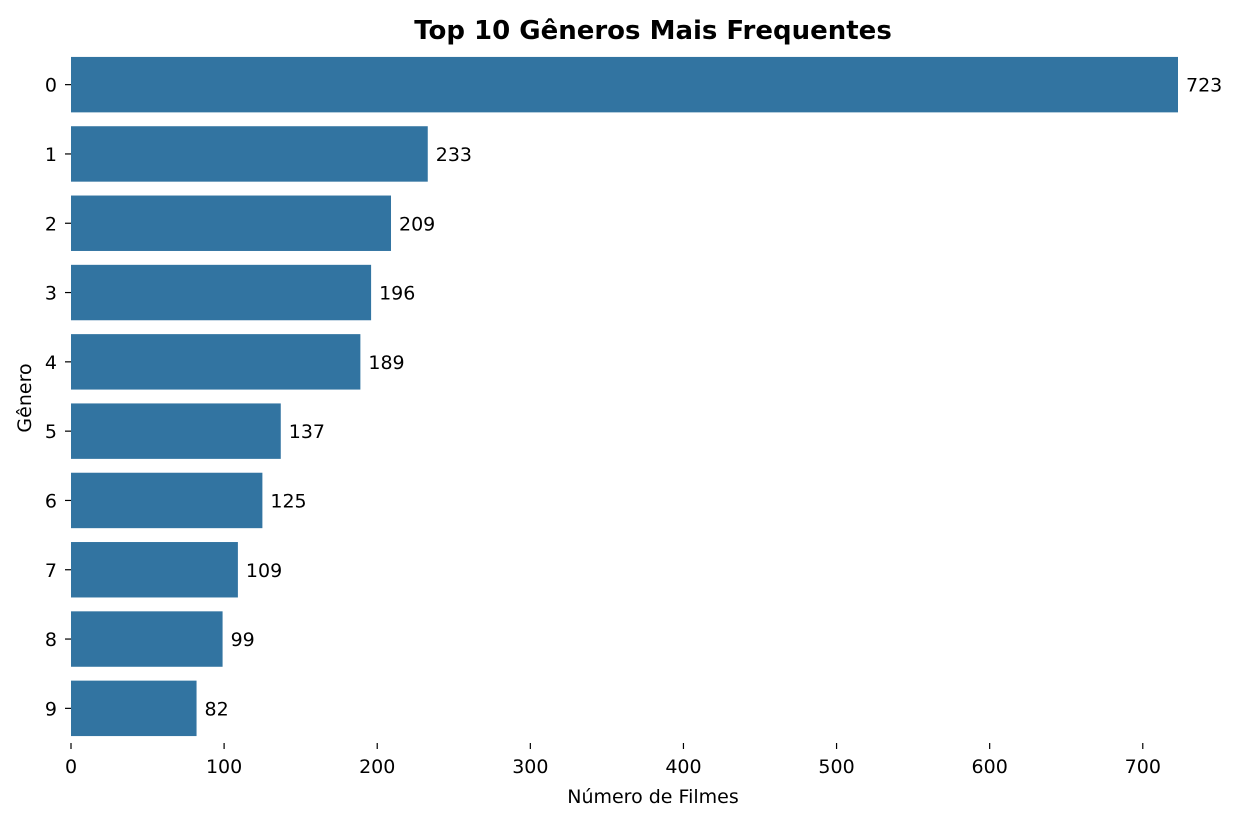 The height and width of the screenshot is (821, 1248). What do you see at coordinates (1204, 86) in the screenshot?
I see `data-label-0: 723` at bounding box center [1204, 86].